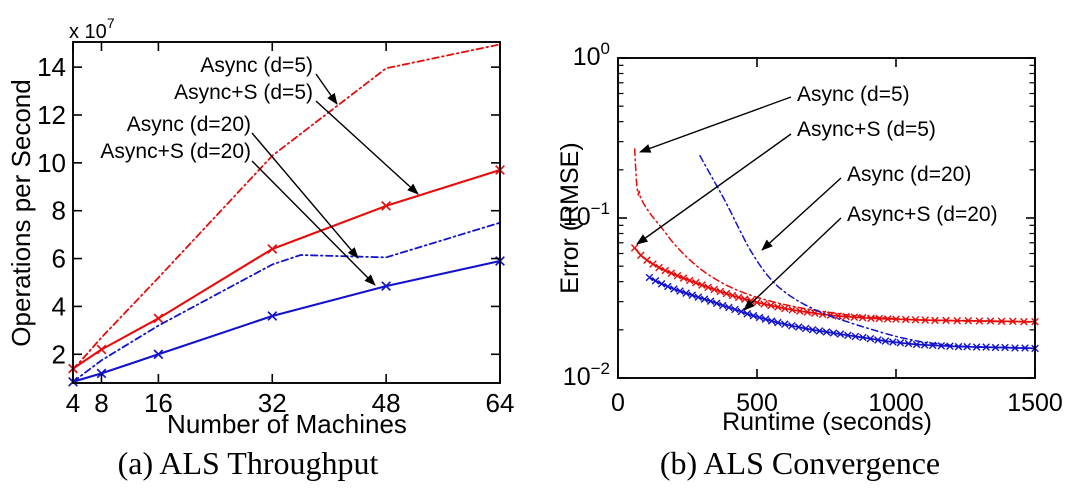  I want to click on y-tick-label: 8, so click(59, 211).